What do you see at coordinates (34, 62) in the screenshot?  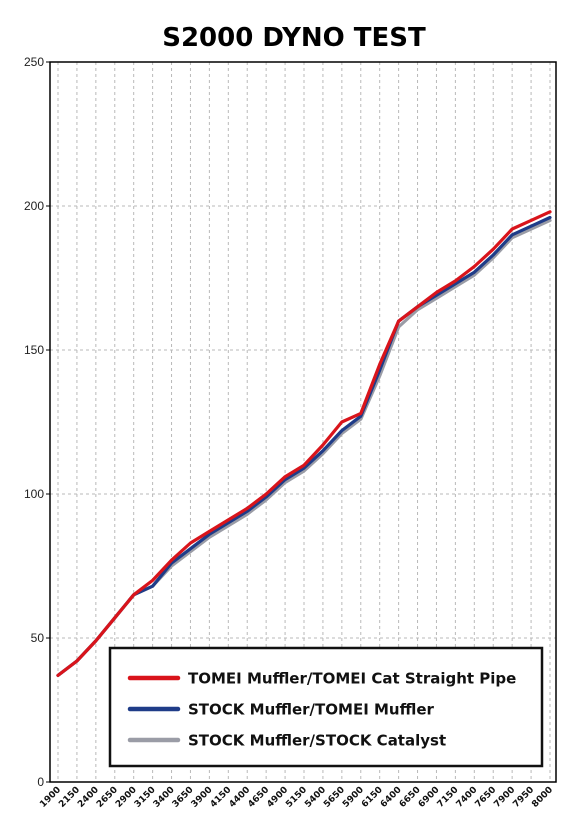 I see `y-tick-label: 250` at bounding box center [34, 62].